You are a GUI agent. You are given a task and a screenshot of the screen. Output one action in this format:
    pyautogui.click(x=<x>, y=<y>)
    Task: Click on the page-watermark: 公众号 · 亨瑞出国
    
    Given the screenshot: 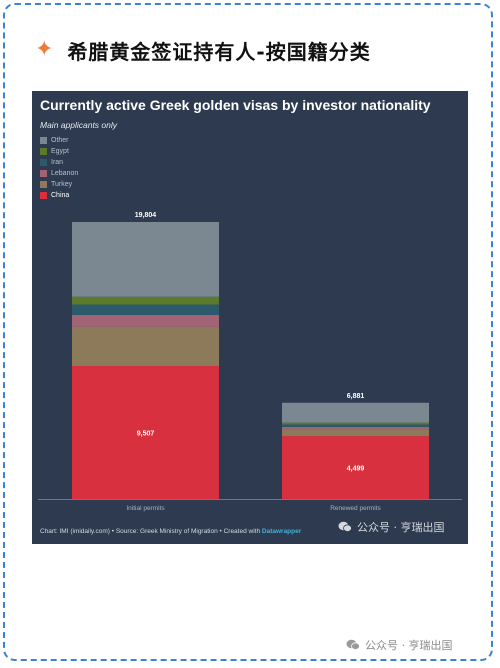 What is the action you would take?
    pyautogui.click(x=399, y=645)
    